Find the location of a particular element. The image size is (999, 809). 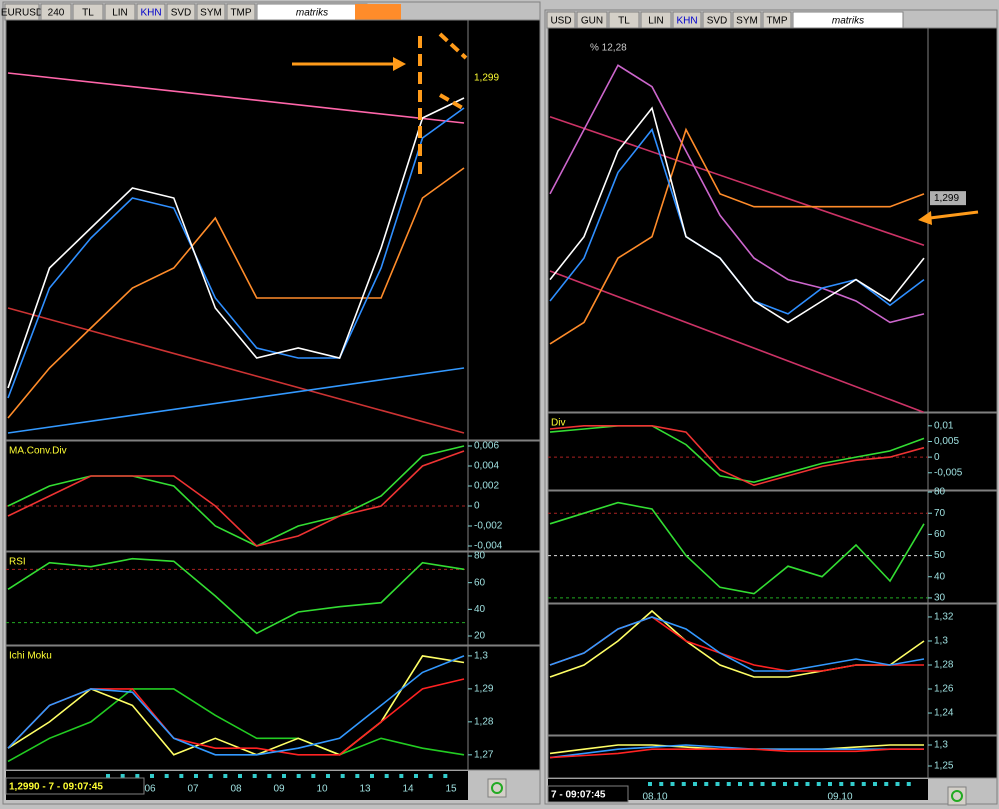

toolbar-label: EURUSD is located at coordinates (22, 13).